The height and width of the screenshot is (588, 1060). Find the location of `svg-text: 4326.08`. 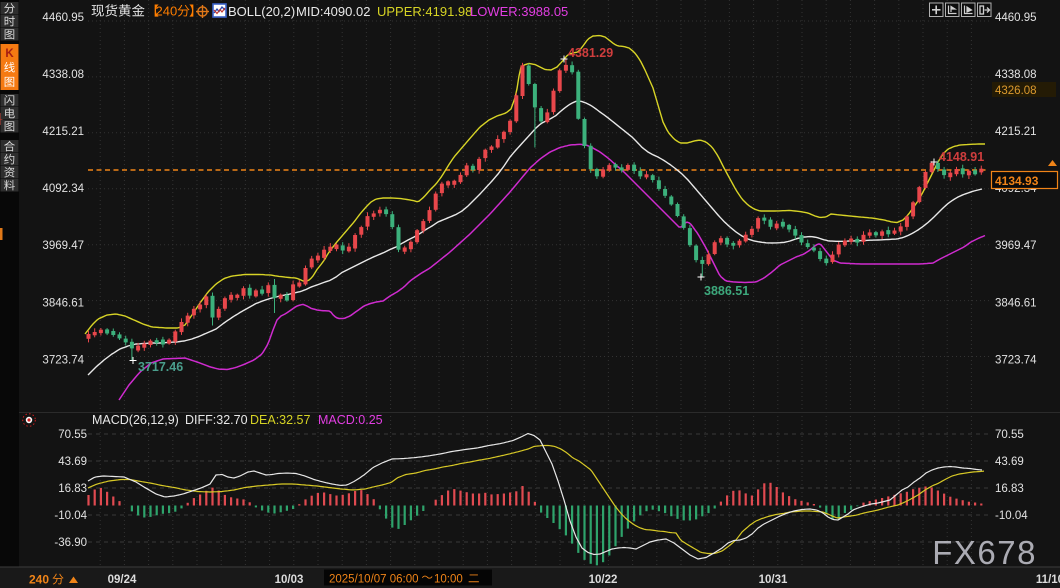

svg-text: 4326.08 is located at coordinates (1016, 91).